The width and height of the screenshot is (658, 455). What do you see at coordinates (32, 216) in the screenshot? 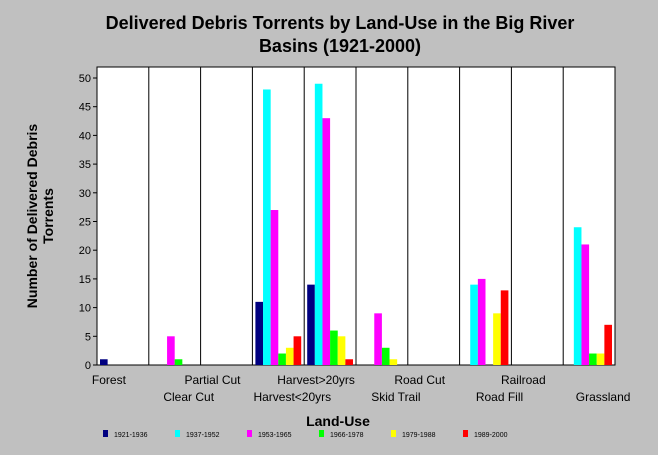
I see `y-axis-title-line-1: Number of Delivered Debris` at bounding box center [32, 216].